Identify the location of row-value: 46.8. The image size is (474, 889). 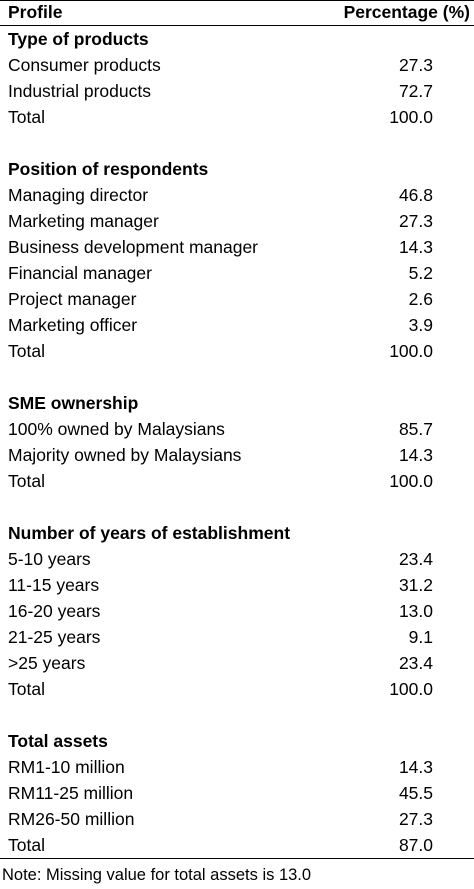
(415, 195).